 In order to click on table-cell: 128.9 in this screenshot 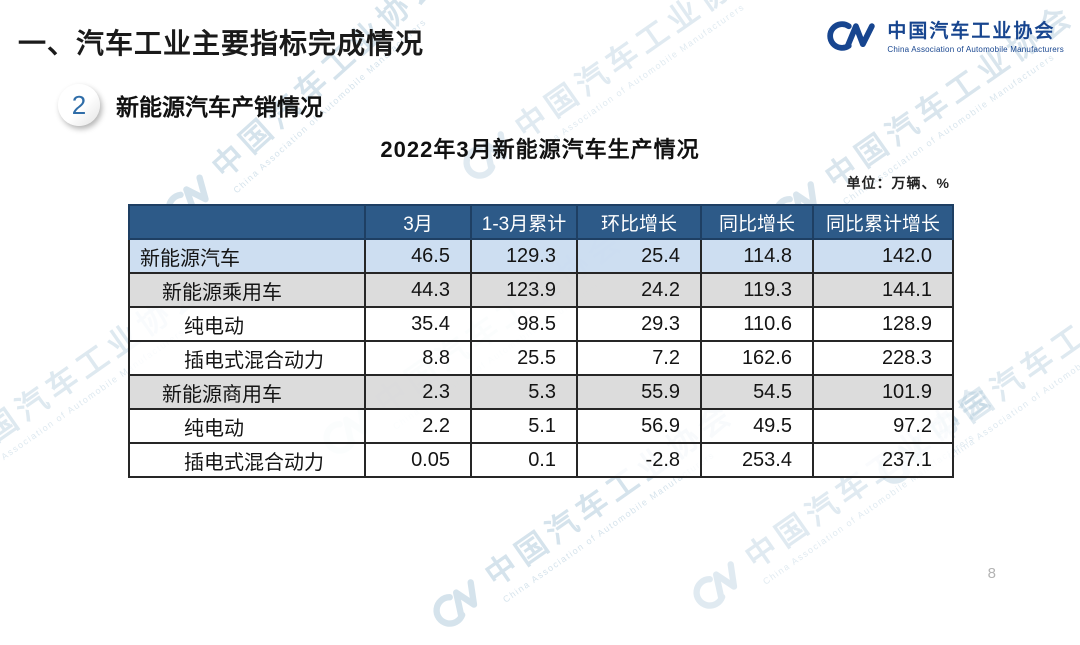, I will do `click(883, 324)`.